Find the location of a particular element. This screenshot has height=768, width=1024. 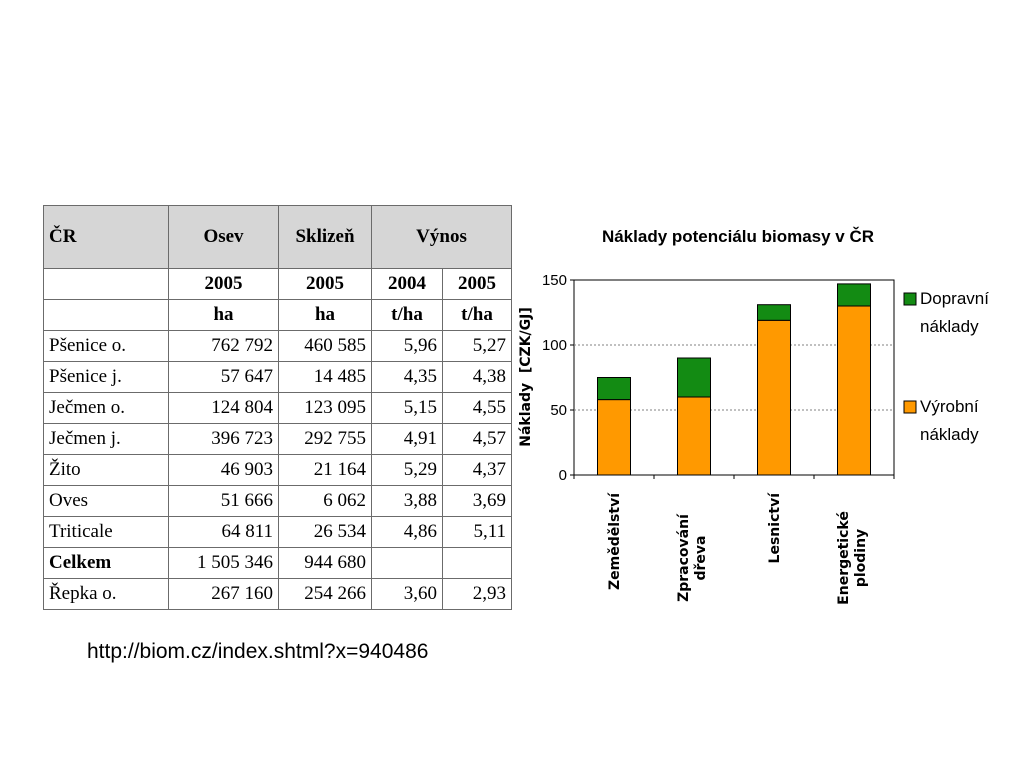

legend-swatch-vyrobni is located at coordinates (910, 407).